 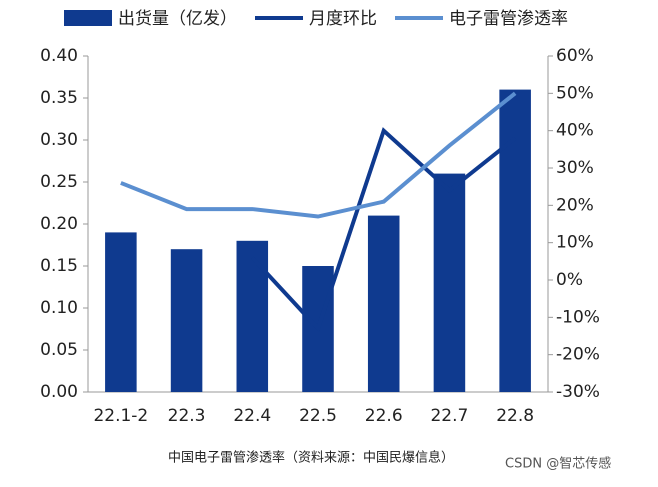 What do you see at coordinates (59, 56) in the screenshot?
I see `y-tick-label: 0.40` at bounding box center [59, 56].